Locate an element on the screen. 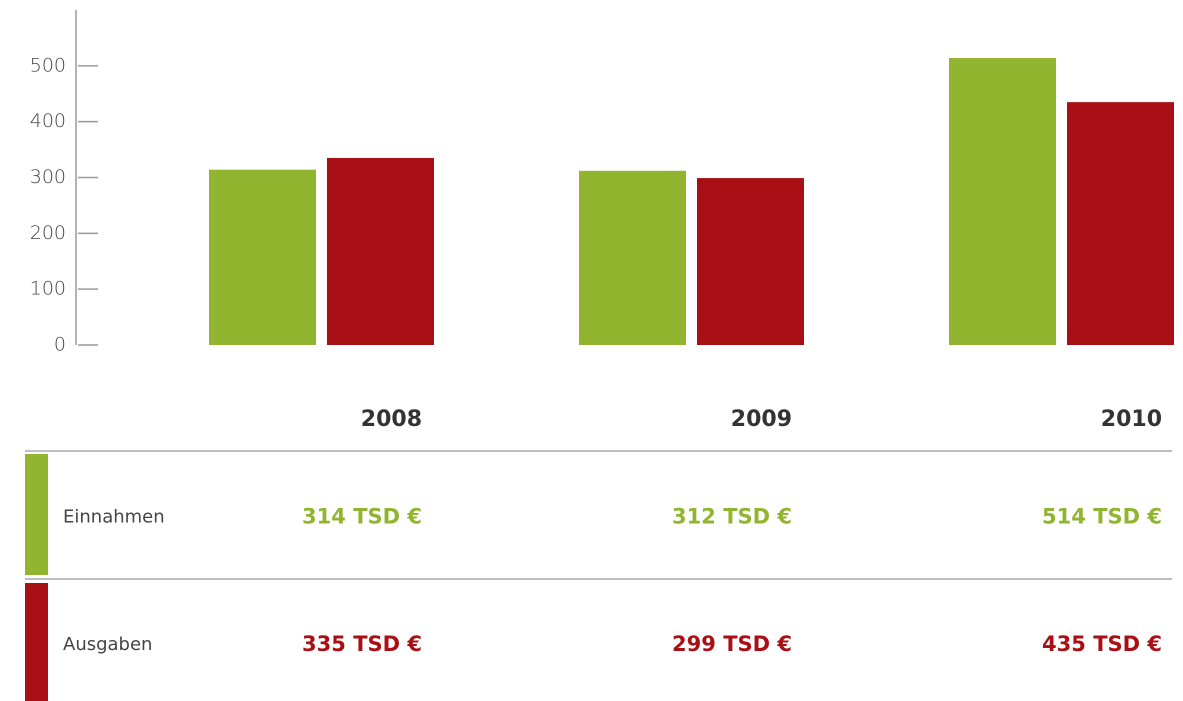 The width and height of the screenshot is (1183, 701). x-tick-label: 2009 is located at coordinates (761, 419).